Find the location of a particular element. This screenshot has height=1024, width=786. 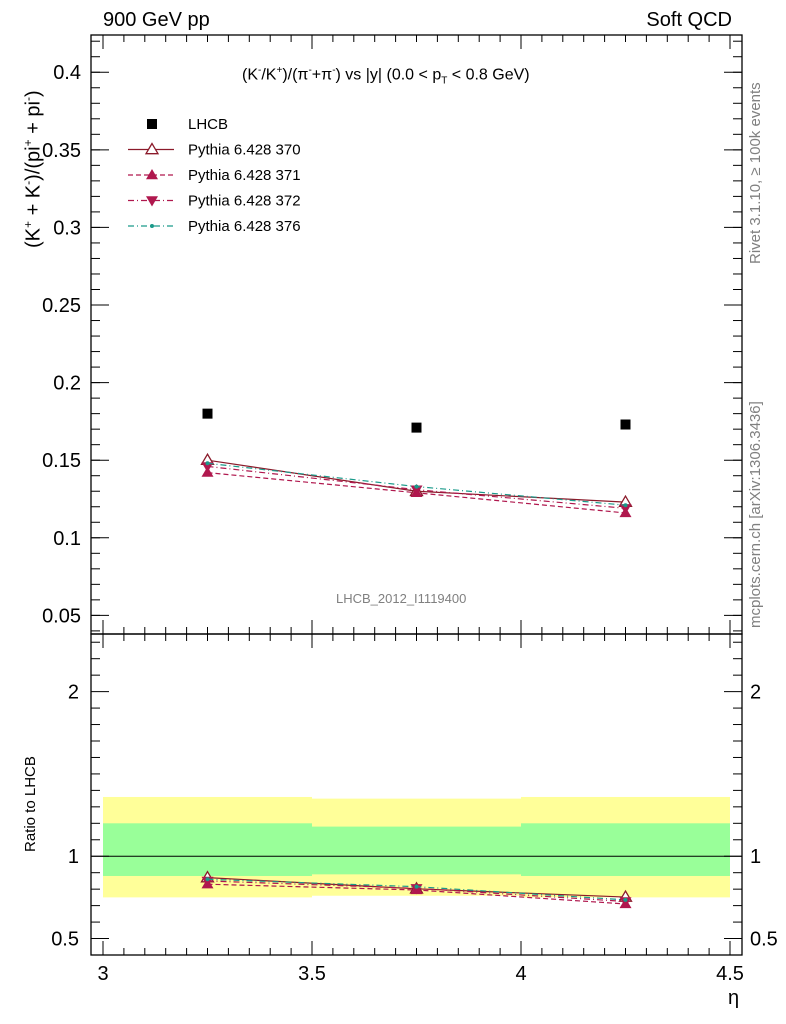

legend-label-4: Pythia 6.428 376 is located at coordinates (244, 226).